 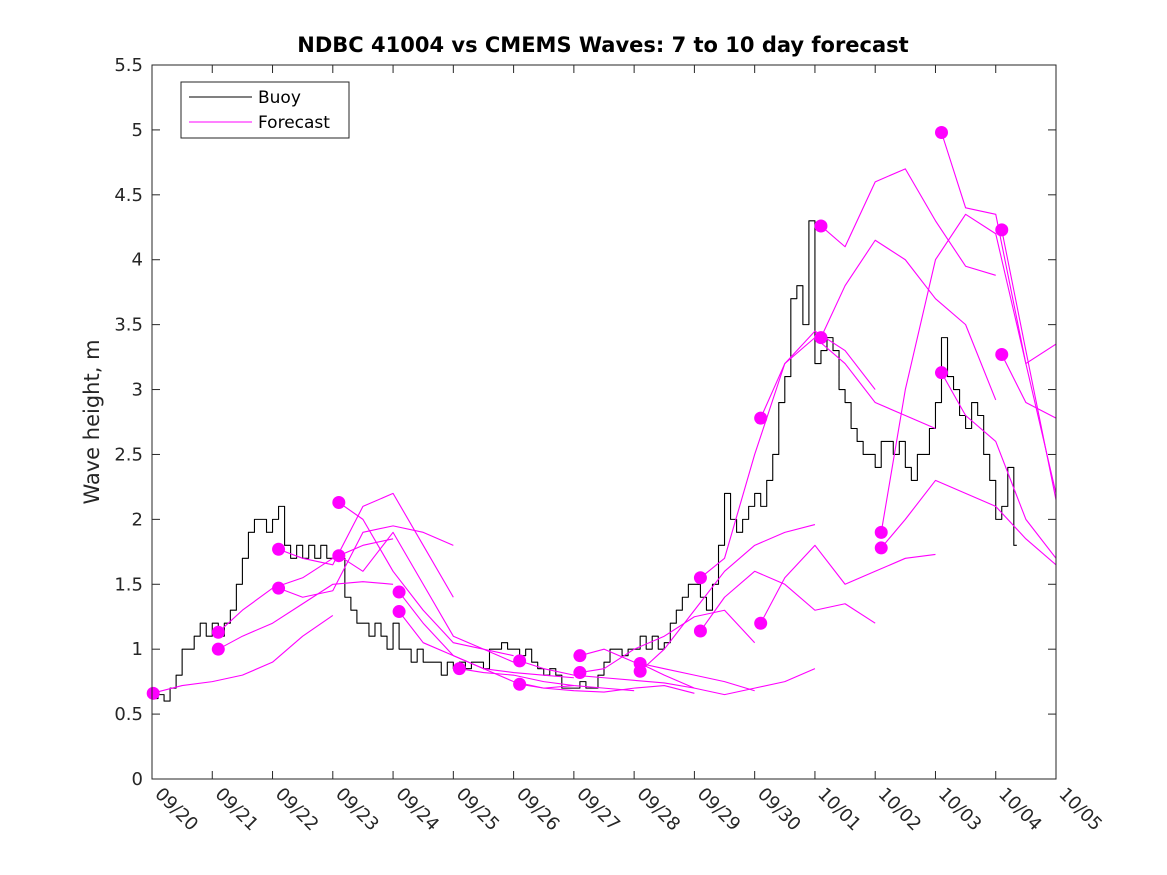 What do you see at coordinates (137, 130) in the screenshot?
I see `y-tick-label: 5` at bounding box center [137, 130].